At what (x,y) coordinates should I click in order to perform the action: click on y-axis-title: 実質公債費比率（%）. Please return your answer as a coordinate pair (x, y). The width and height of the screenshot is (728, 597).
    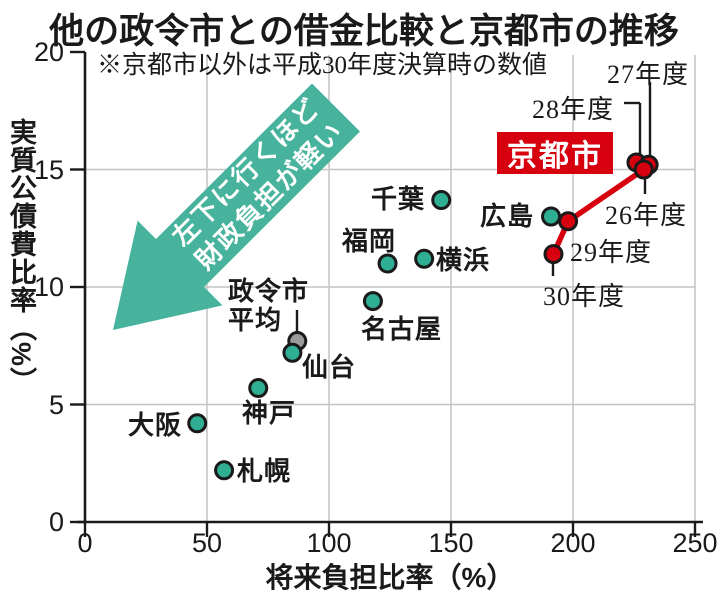
    Looking at the image, I should click on (21, 257).